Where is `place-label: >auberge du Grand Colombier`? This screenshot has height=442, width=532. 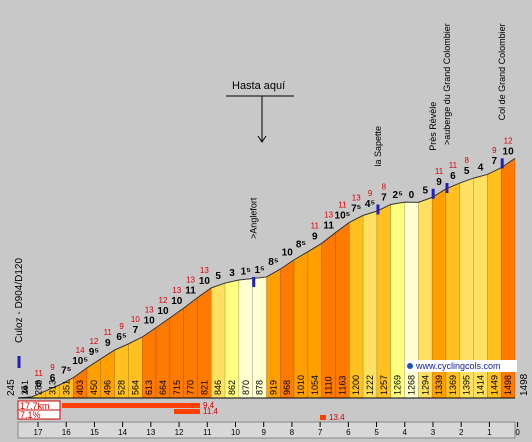 place-label: >auberge du Grand Colombier is located at coordinates (447, 84).